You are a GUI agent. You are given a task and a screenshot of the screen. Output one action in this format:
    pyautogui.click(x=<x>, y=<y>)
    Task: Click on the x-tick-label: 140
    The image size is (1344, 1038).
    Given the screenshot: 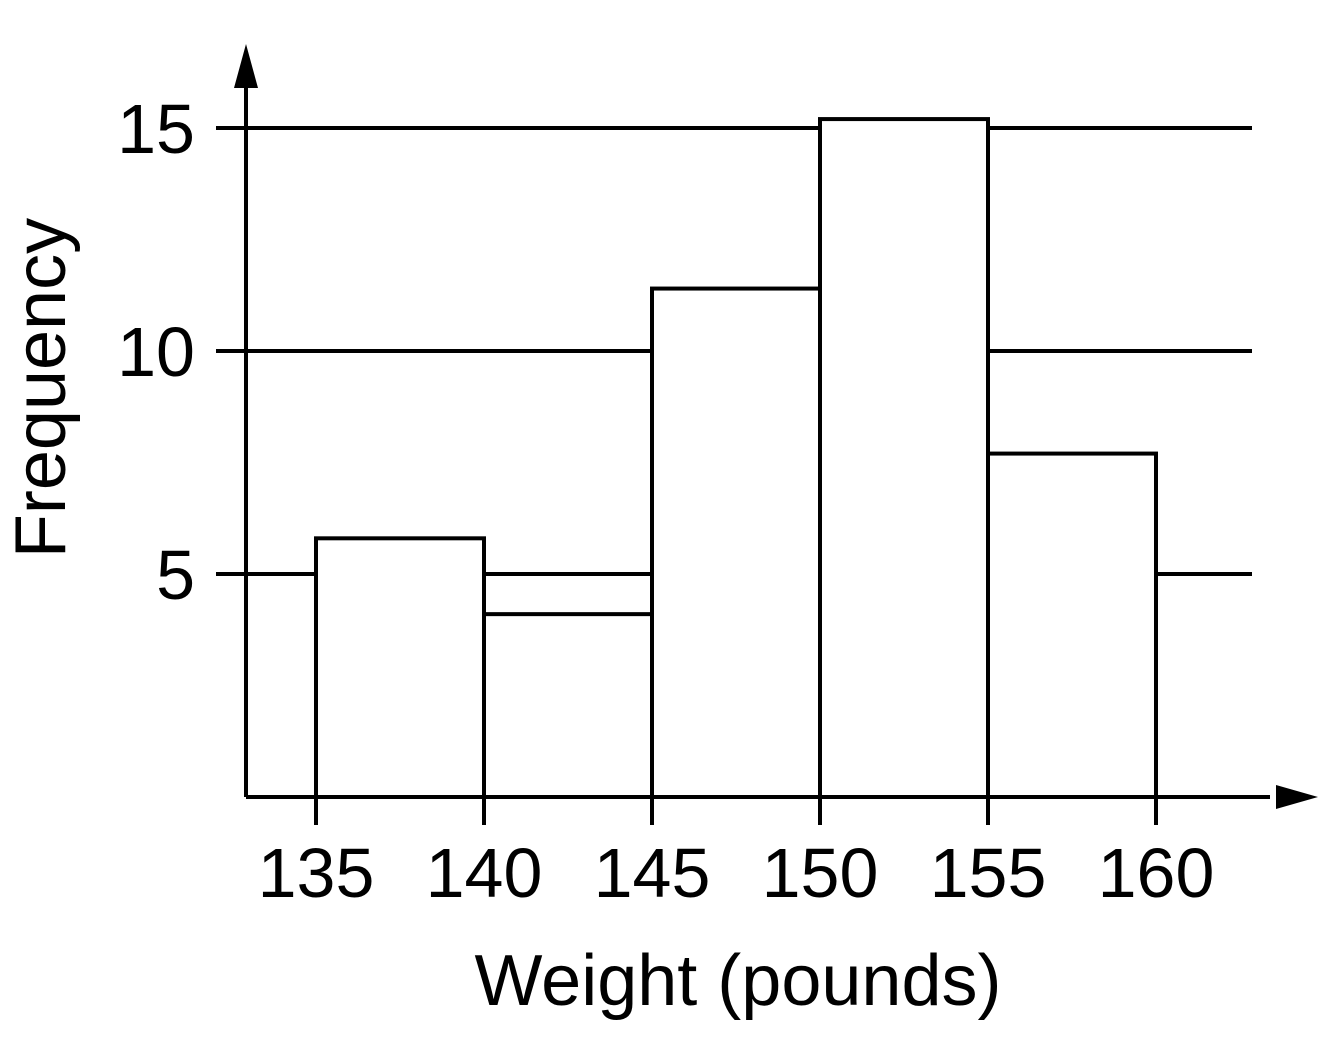 What is the action you would take?
    pyautogui.click(x=484, y=873)
    